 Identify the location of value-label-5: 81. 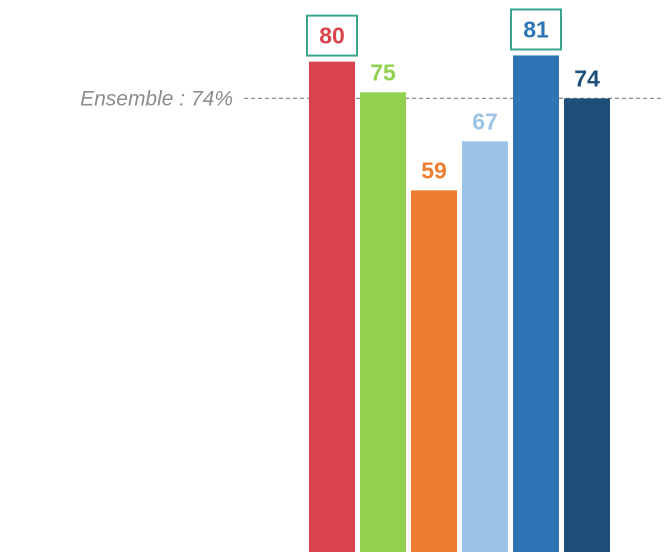
(536, 29).